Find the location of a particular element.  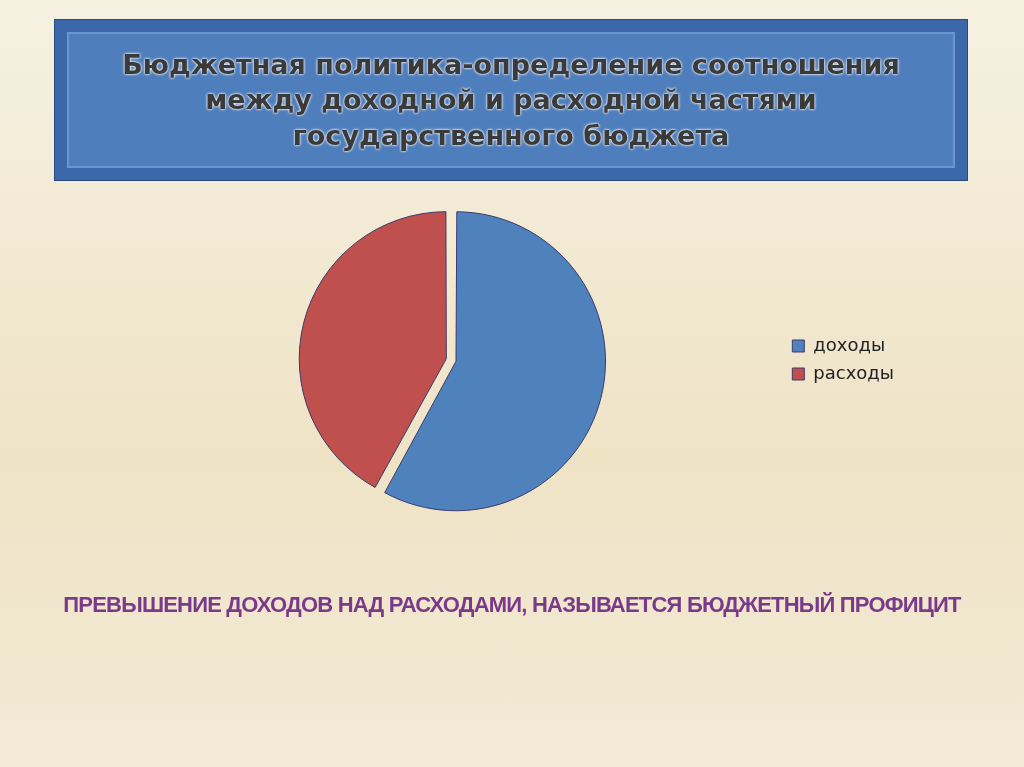

chart-title: Бюджетная политика-определение соотношения между доходной и расходной частями государственного бюджета is located at coordinates (511, 100).